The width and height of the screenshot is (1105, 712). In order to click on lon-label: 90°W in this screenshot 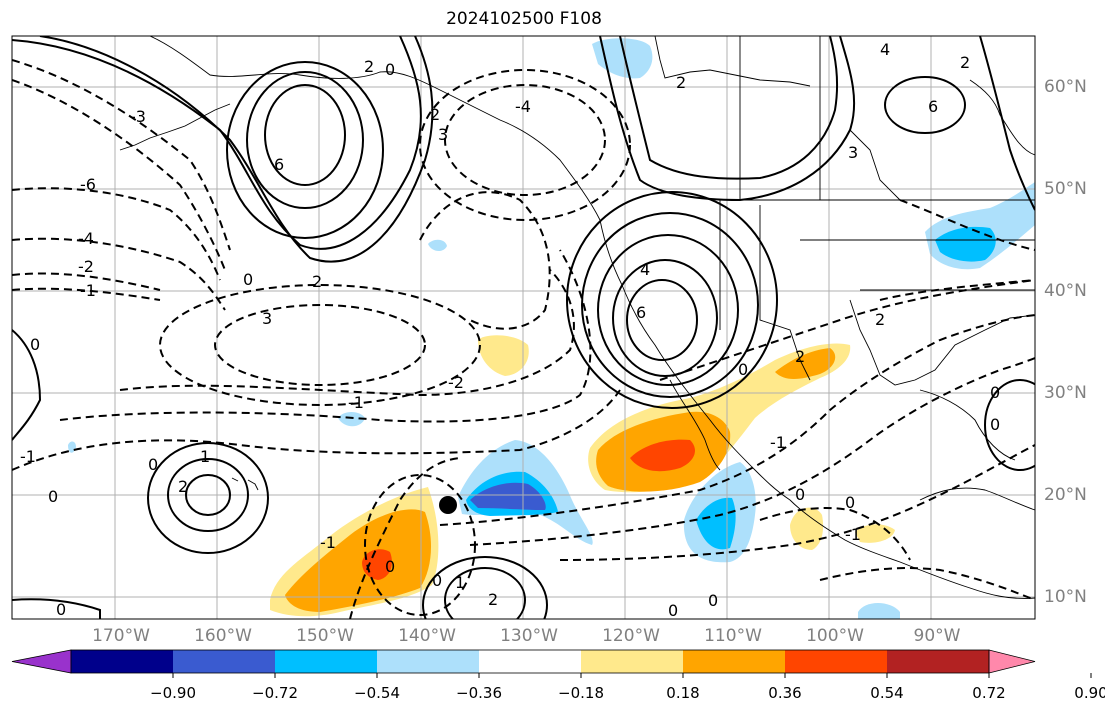, I will do `click(937, 636)`.